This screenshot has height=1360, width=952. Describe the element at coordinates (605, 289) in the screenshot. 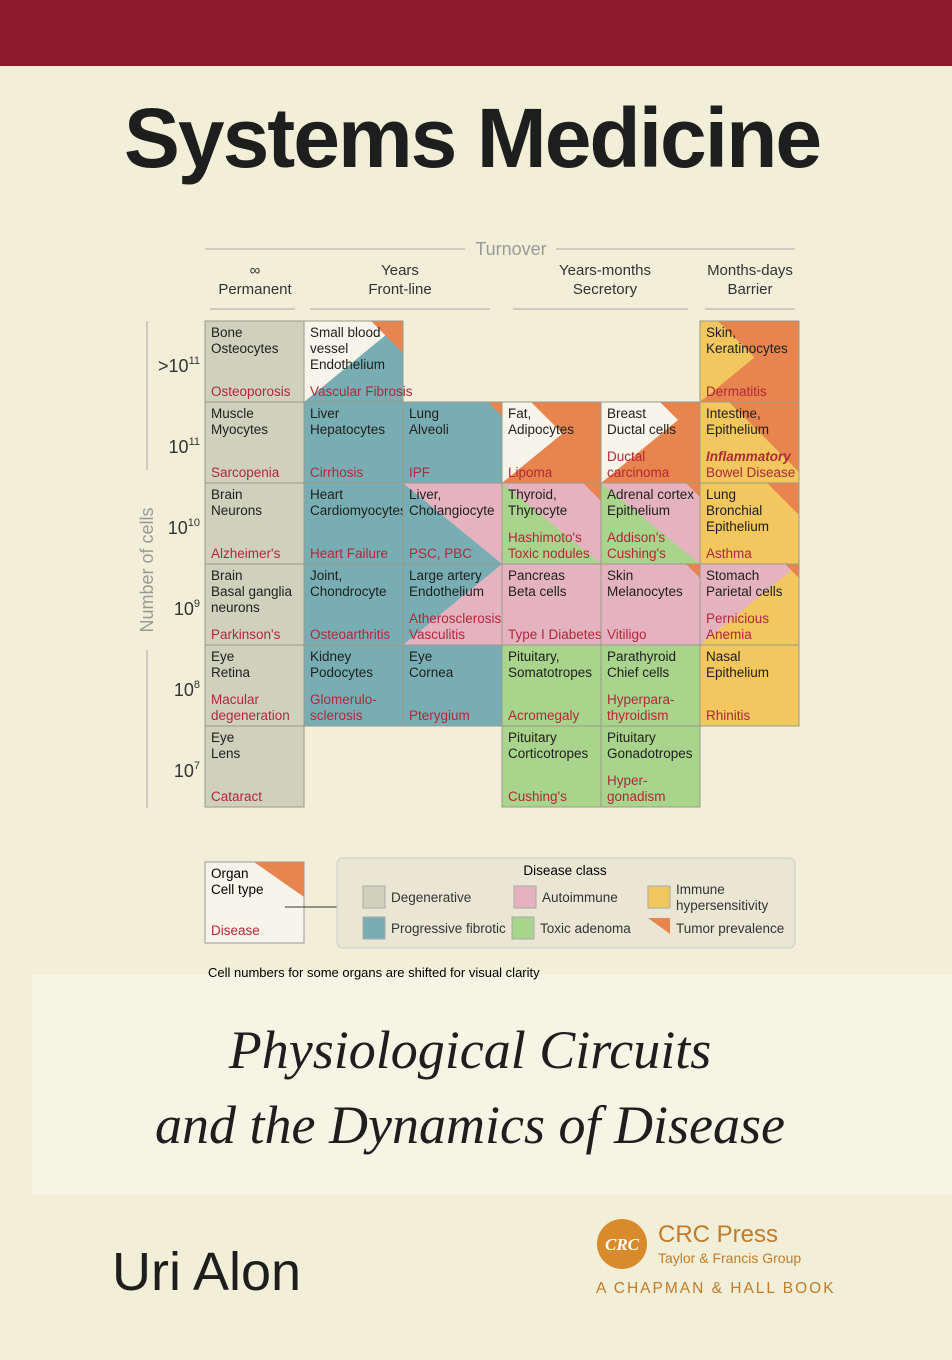

I see `column-header: Secretory` at that location.